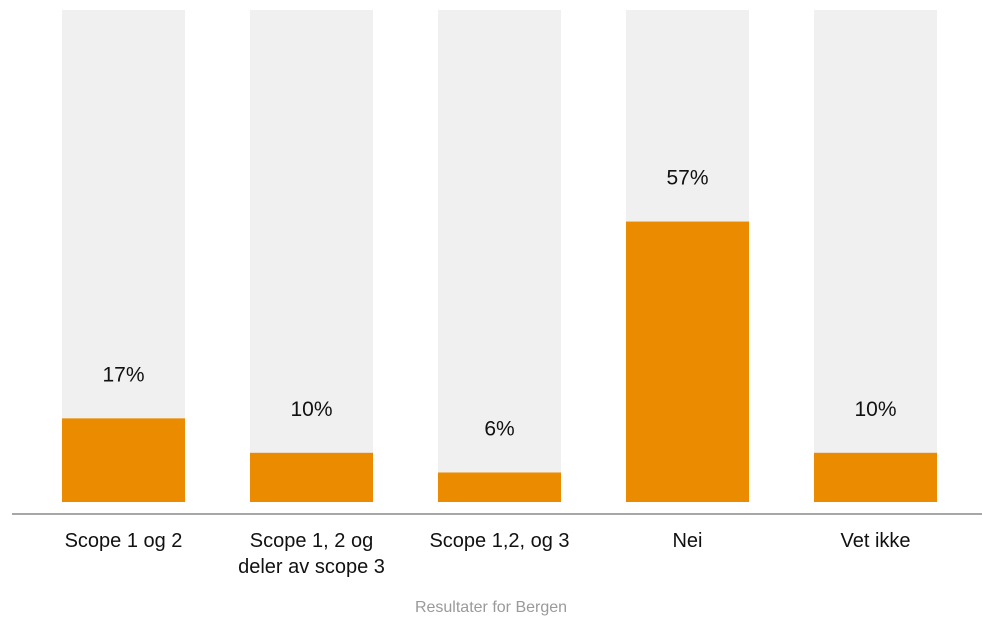 The image size is (982, 619). I want to click on category-label: Scope 1, 2 og, so click(311, 541).